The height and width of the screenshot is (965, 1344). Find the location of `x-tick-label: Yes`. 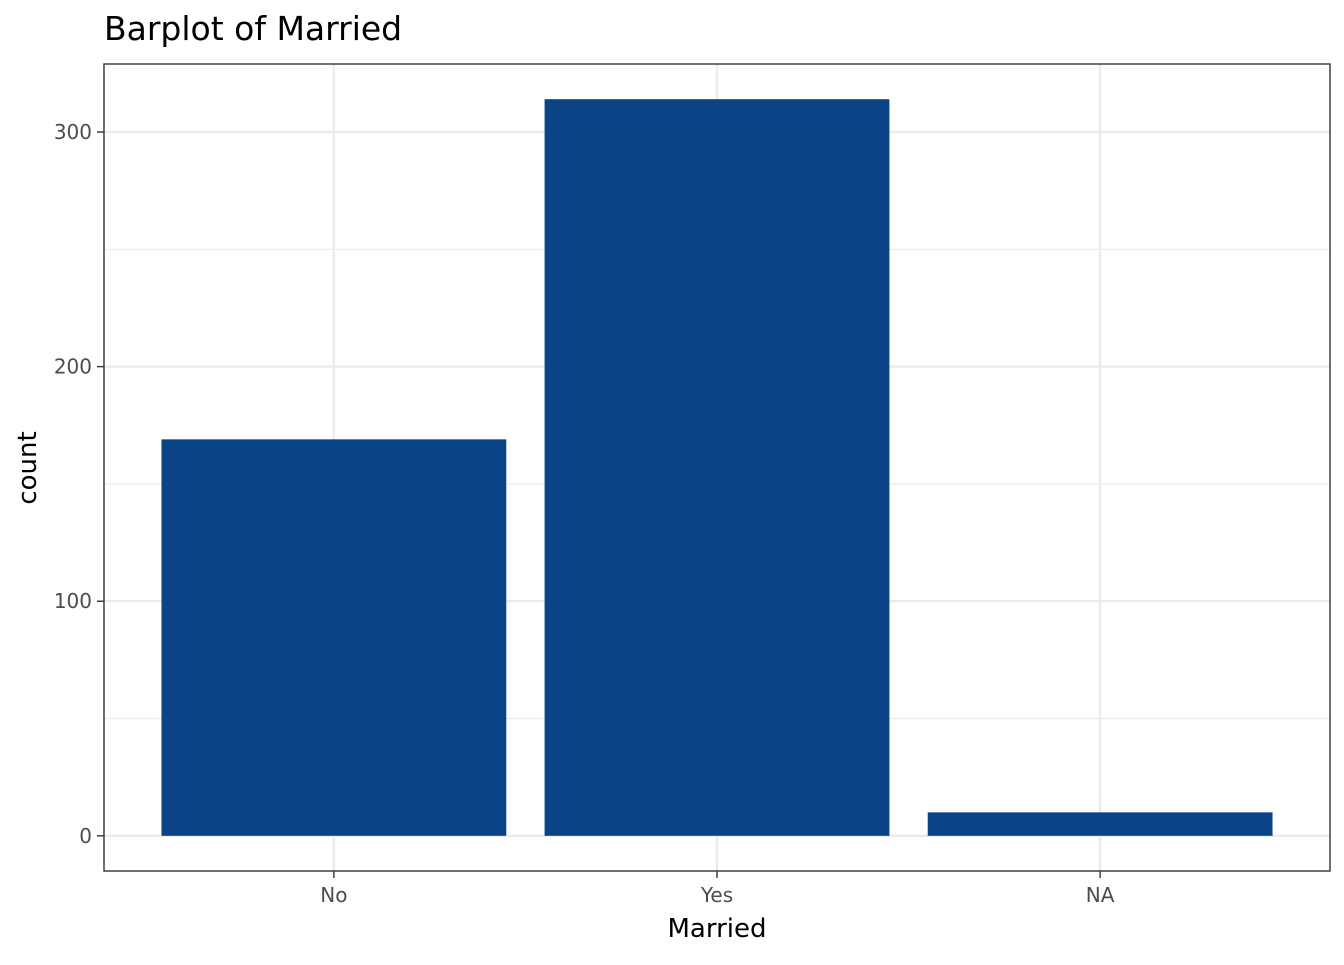

x-tick-label: Yes is located at coordinates (716, 895).